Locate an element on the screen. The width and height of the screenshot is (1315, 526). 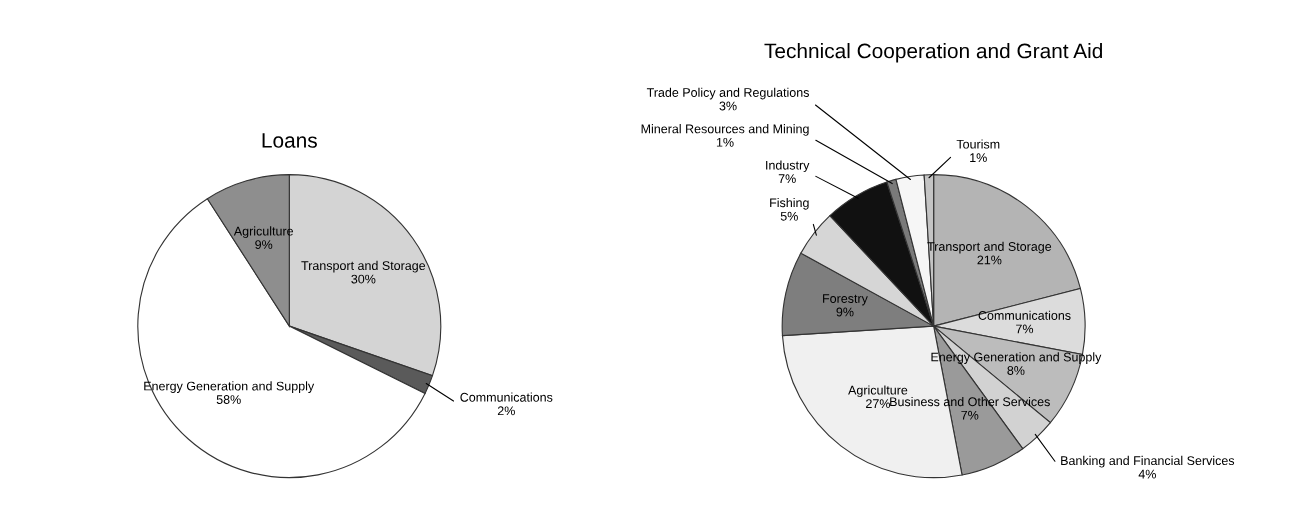
data-label: 4% is located at coordinates (1147, 474).